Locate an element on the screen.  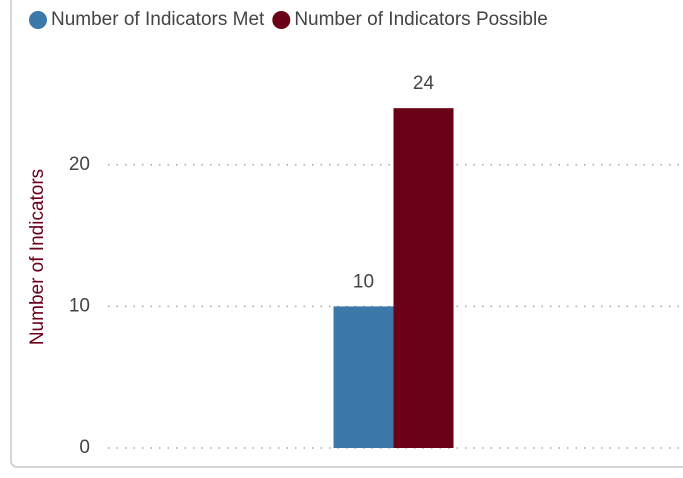
y-axis-label: Number of Indicators is located at coordinates (37, 257).